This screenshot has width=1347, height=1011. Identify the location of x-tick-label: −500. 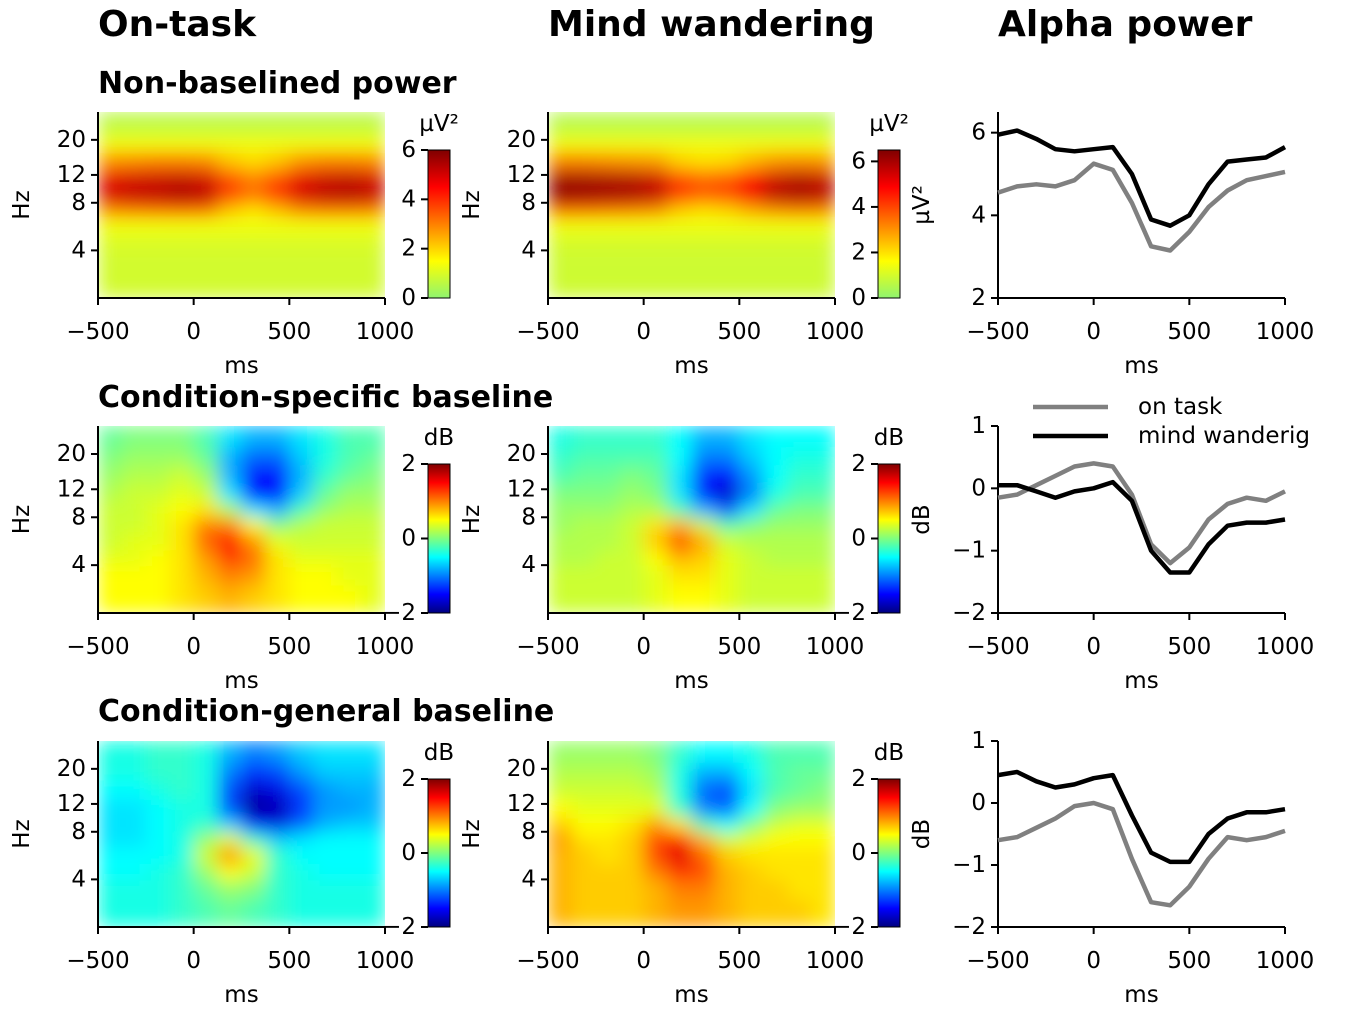
(97, 647).